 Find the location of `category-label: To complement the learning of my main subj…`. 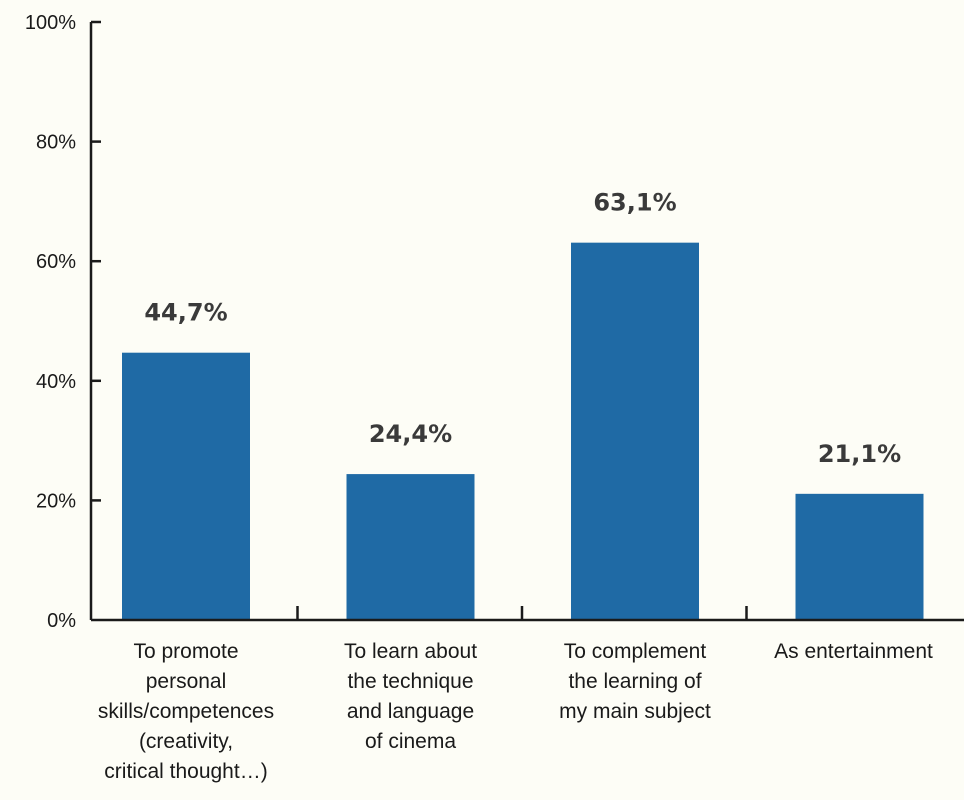

category-label: To complement the learning of my main subj… is located at coordinates (635, 681).